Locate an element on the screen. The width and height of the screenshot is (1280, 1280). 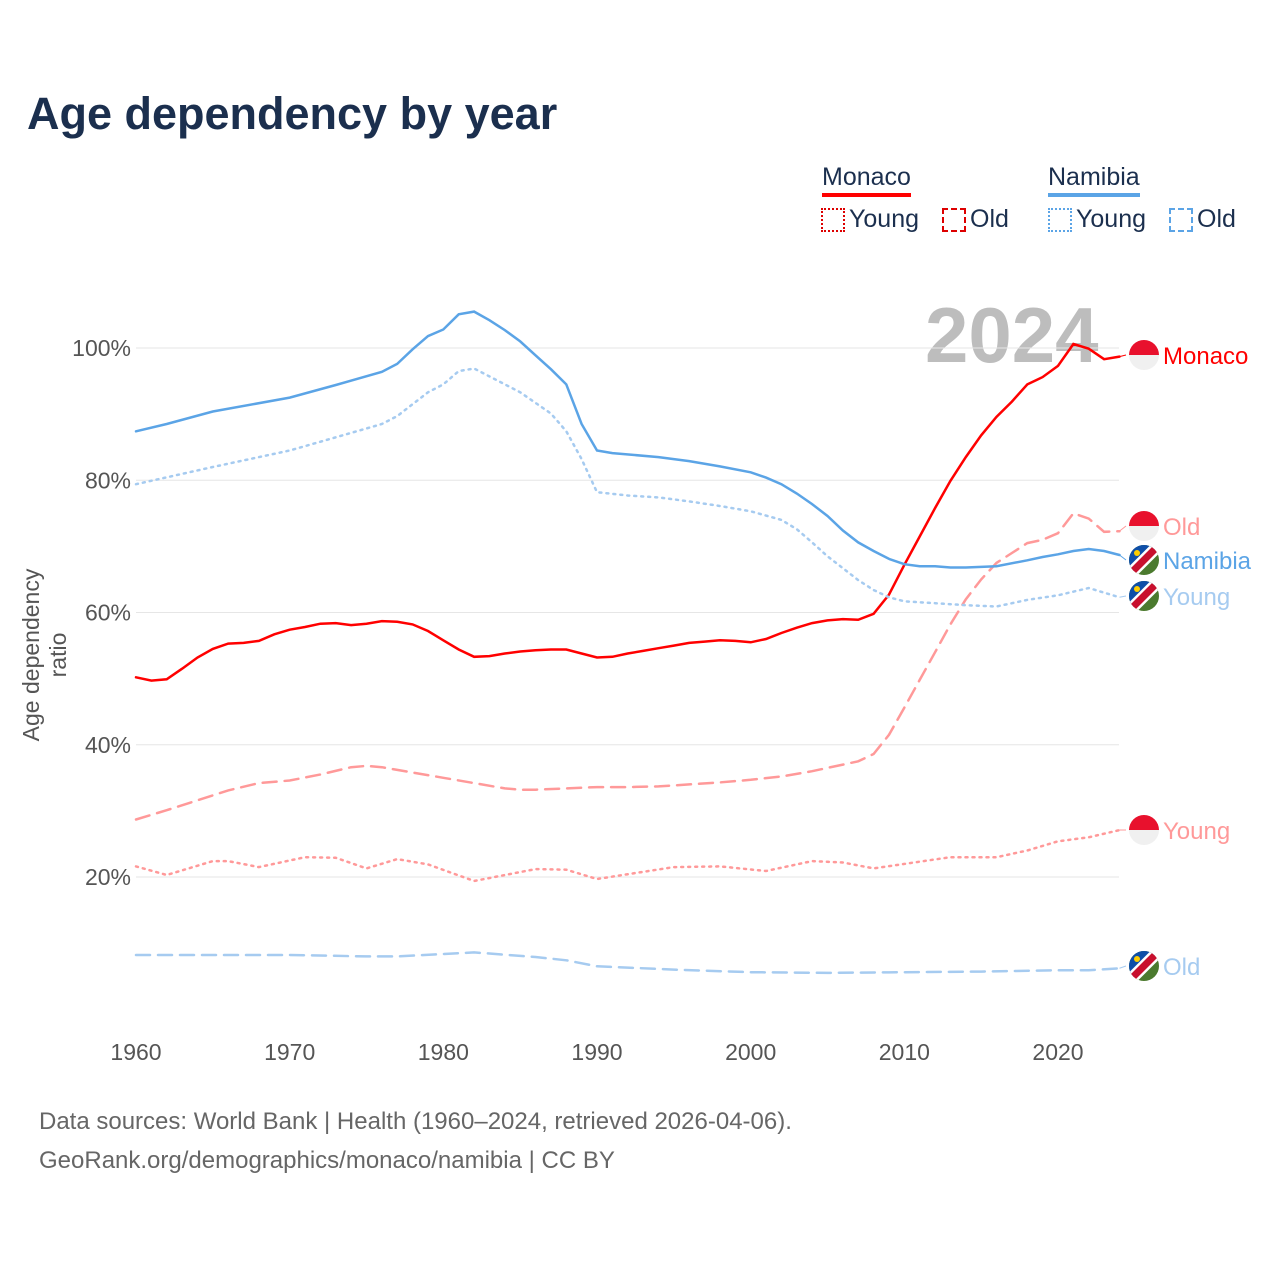
x-tick-label: 1980 is located at coordinates (443, 1052).